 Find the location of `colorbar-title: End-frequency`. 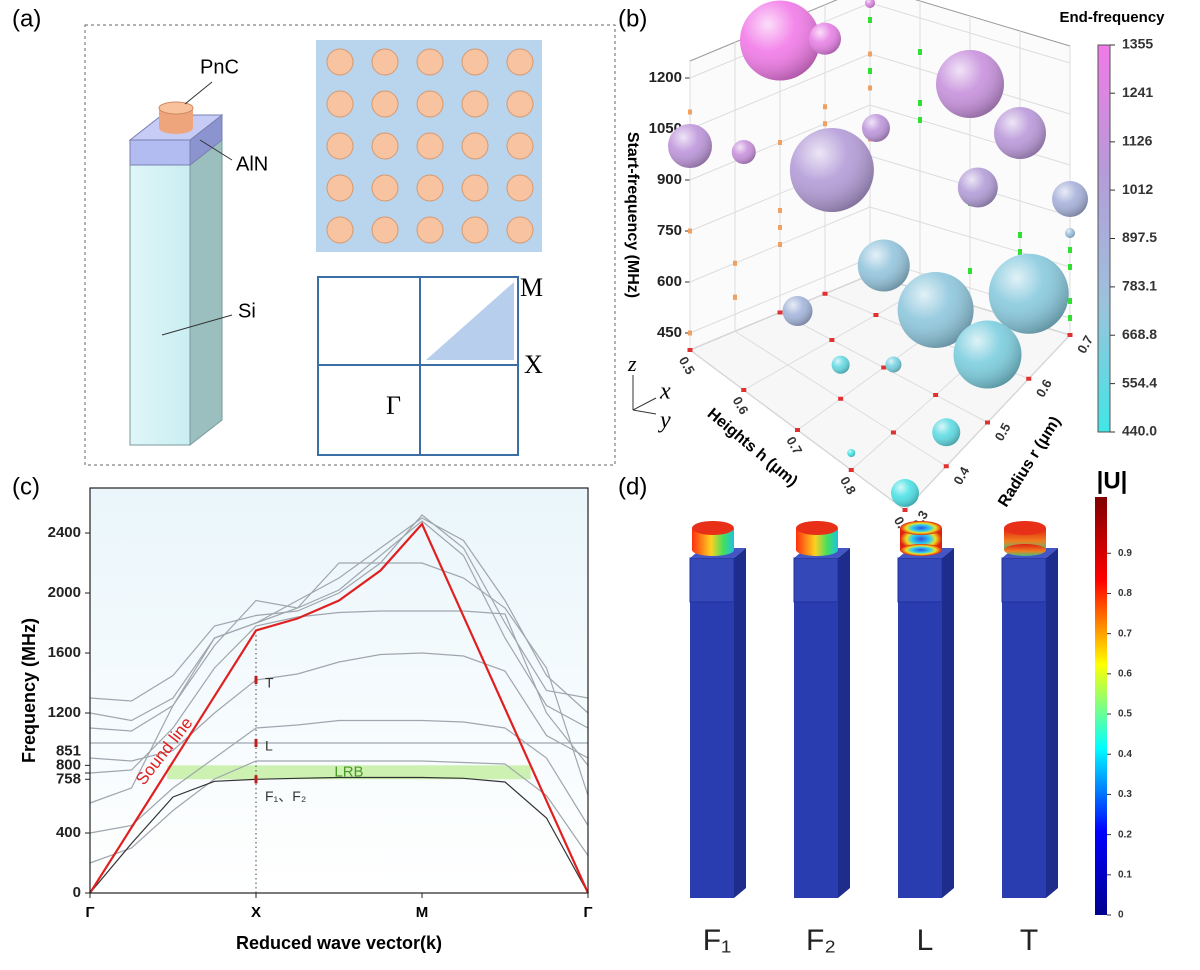

colorbar-title: End-frequency is located at coordinates (1112, 17).